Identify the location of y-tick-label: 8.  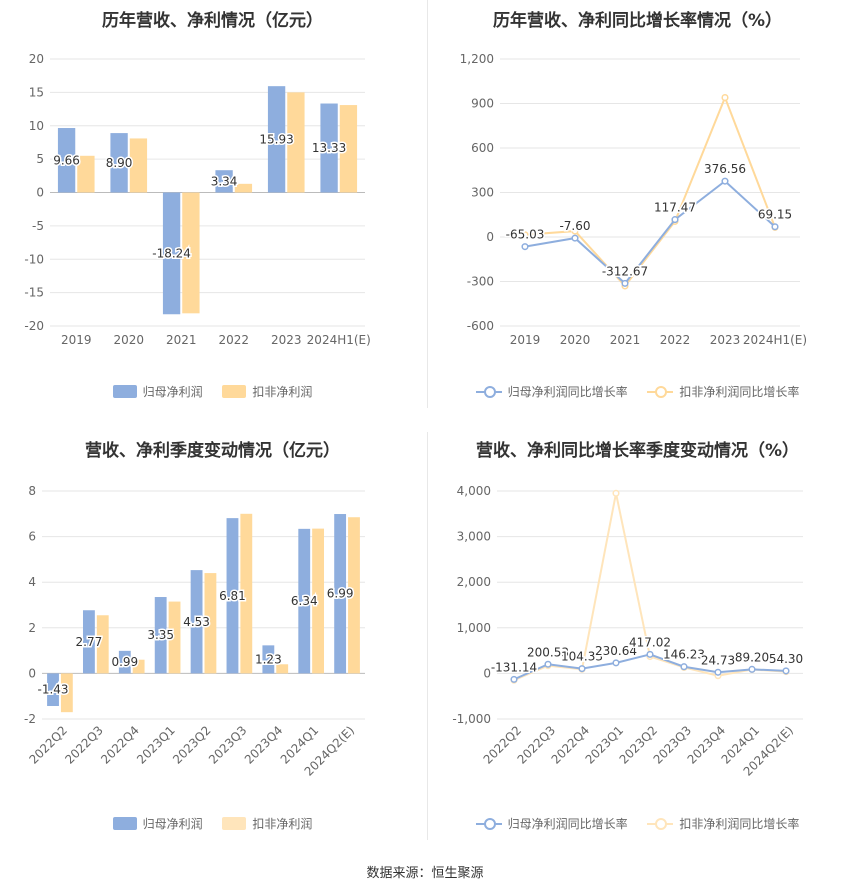
(32, 491).